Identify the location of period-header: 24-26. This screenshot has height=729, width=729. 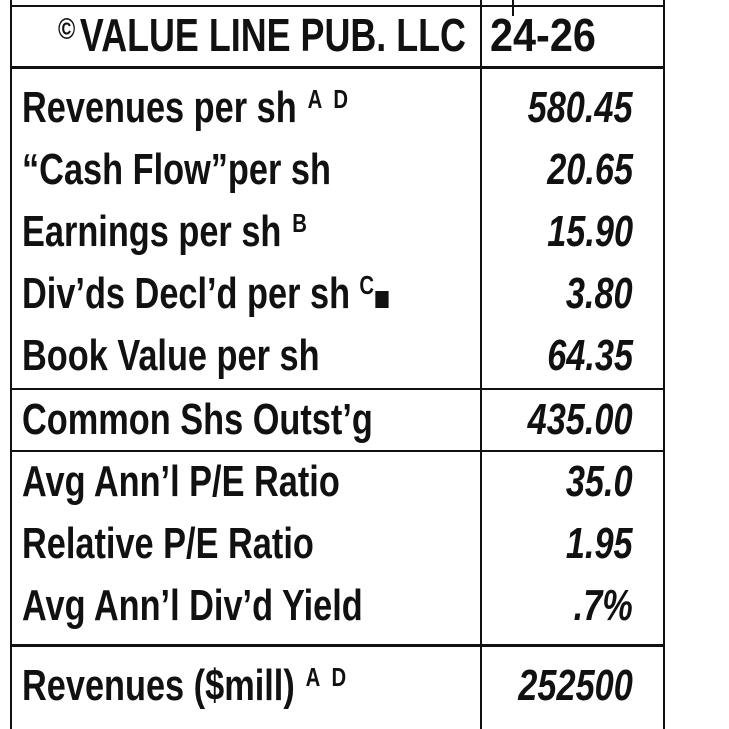
(549, 35).